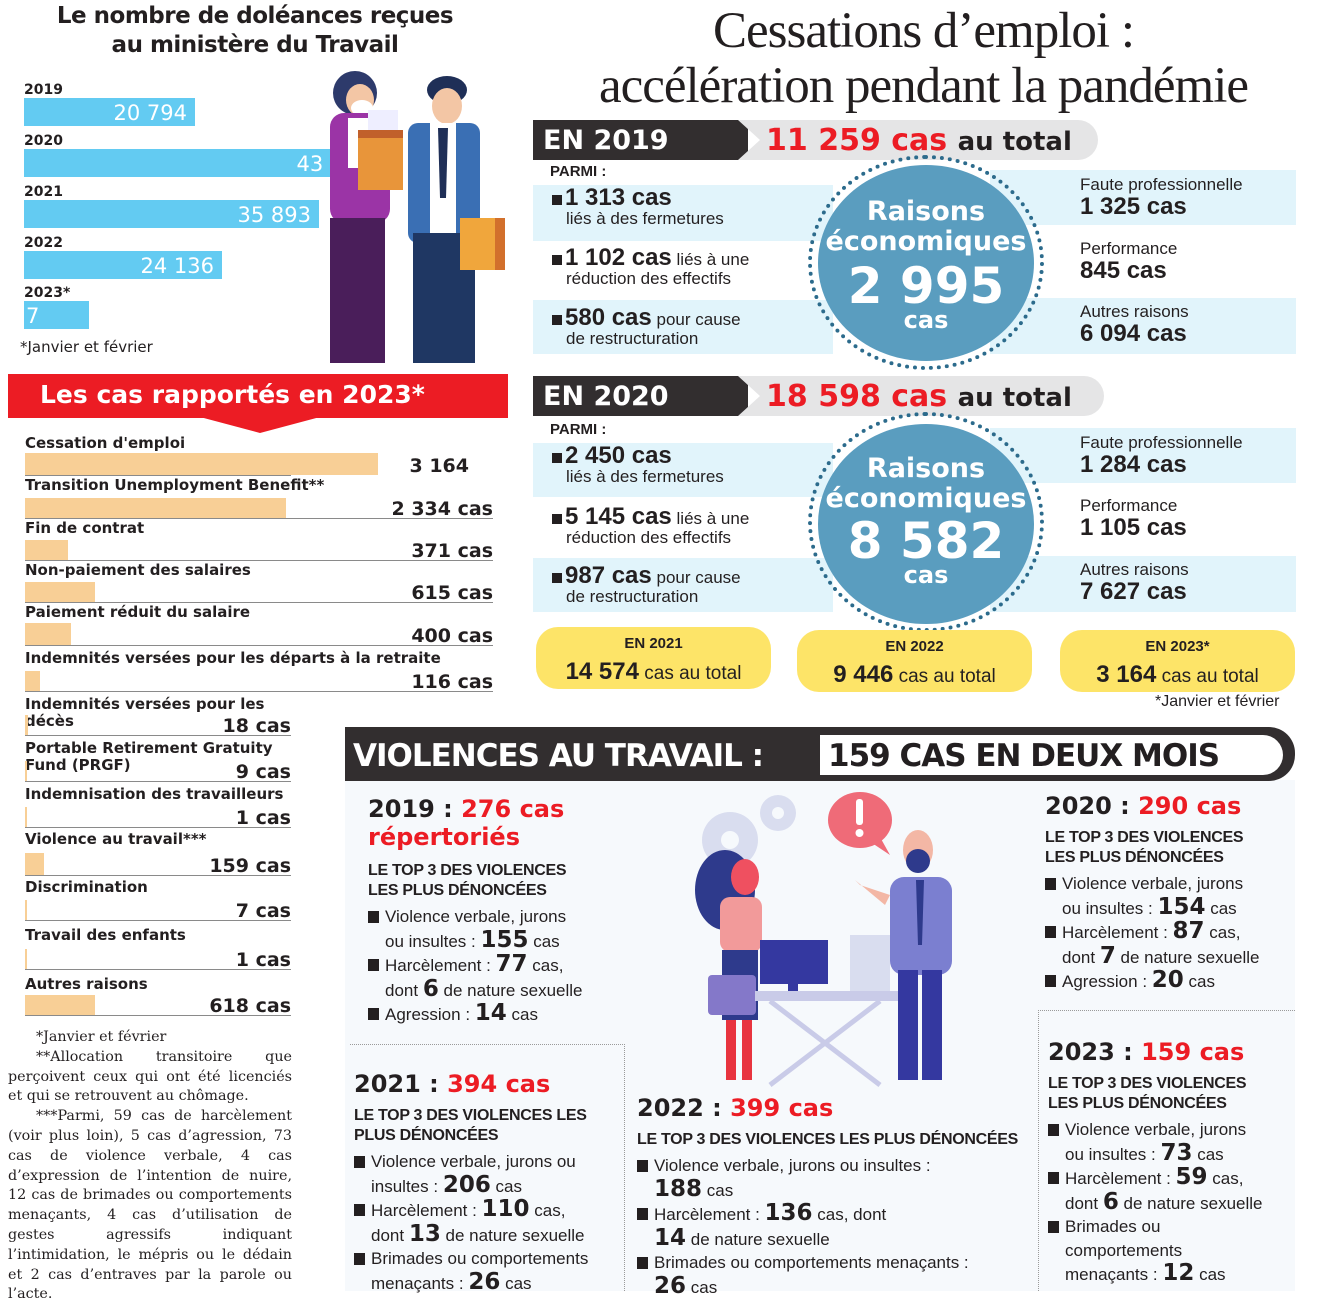  Describe the element at coordinates (256, 726) in the screenshot. I see `case-value: 18 cas` at that location.